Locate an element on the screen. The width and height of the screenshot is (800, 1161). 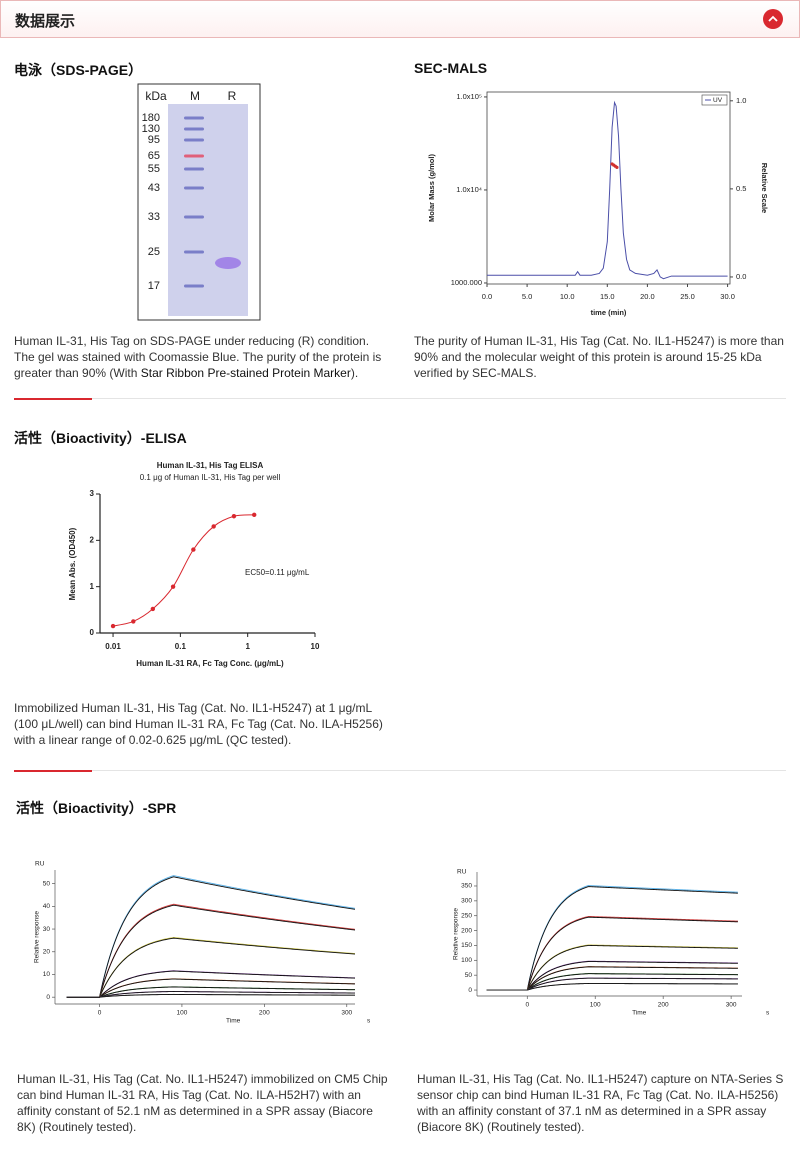
x-tick-label: 100 is located at coordinates (595, 1005).